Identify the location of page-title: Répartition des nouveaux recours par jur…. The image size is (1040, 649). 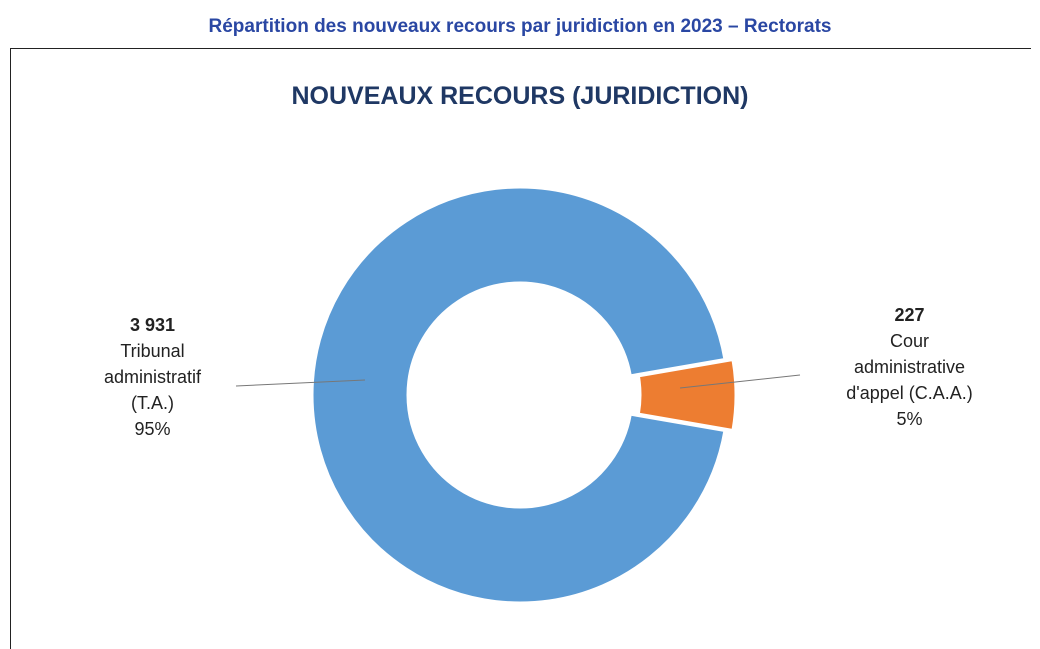
(520, 26).